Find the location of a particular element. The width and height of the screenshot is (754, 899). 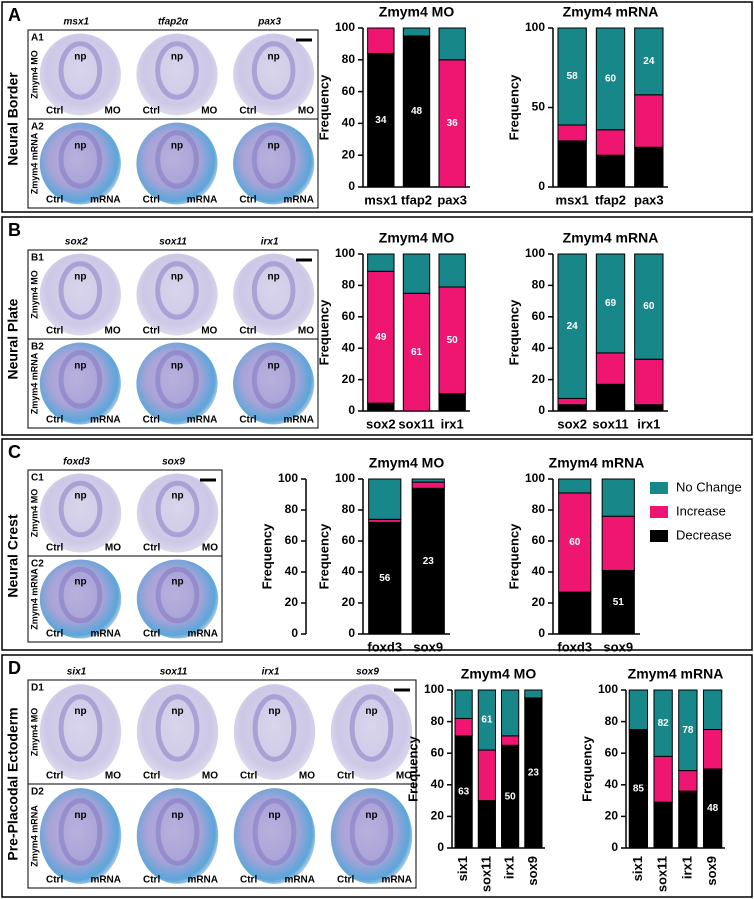

sample-size: 36 is located at coordinates (453, 123).